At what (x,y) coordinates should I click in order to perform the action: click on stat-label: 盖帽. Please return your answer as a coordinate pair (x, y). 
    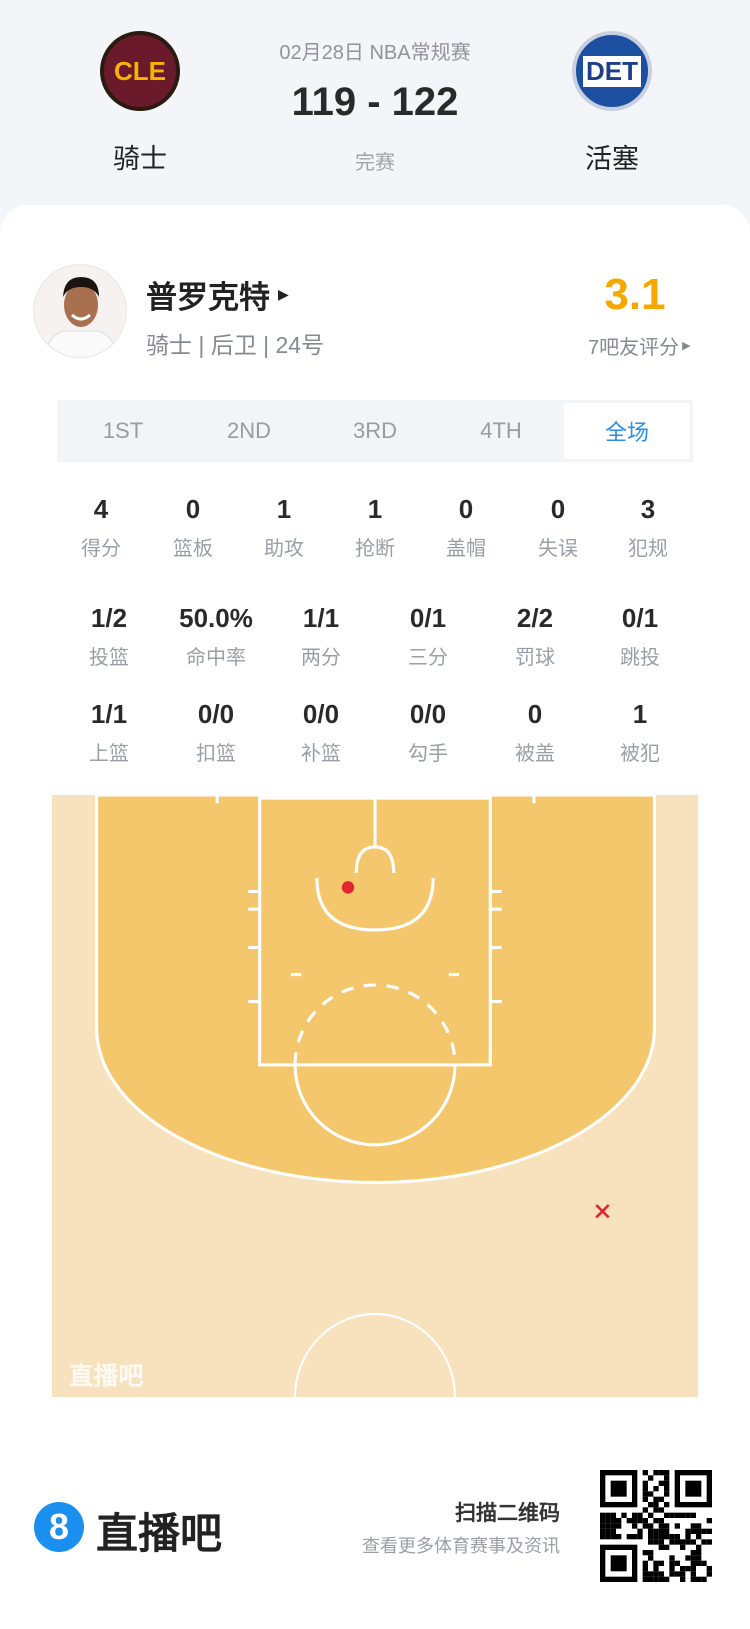
    Looking at the image, I should click on (466, 549).